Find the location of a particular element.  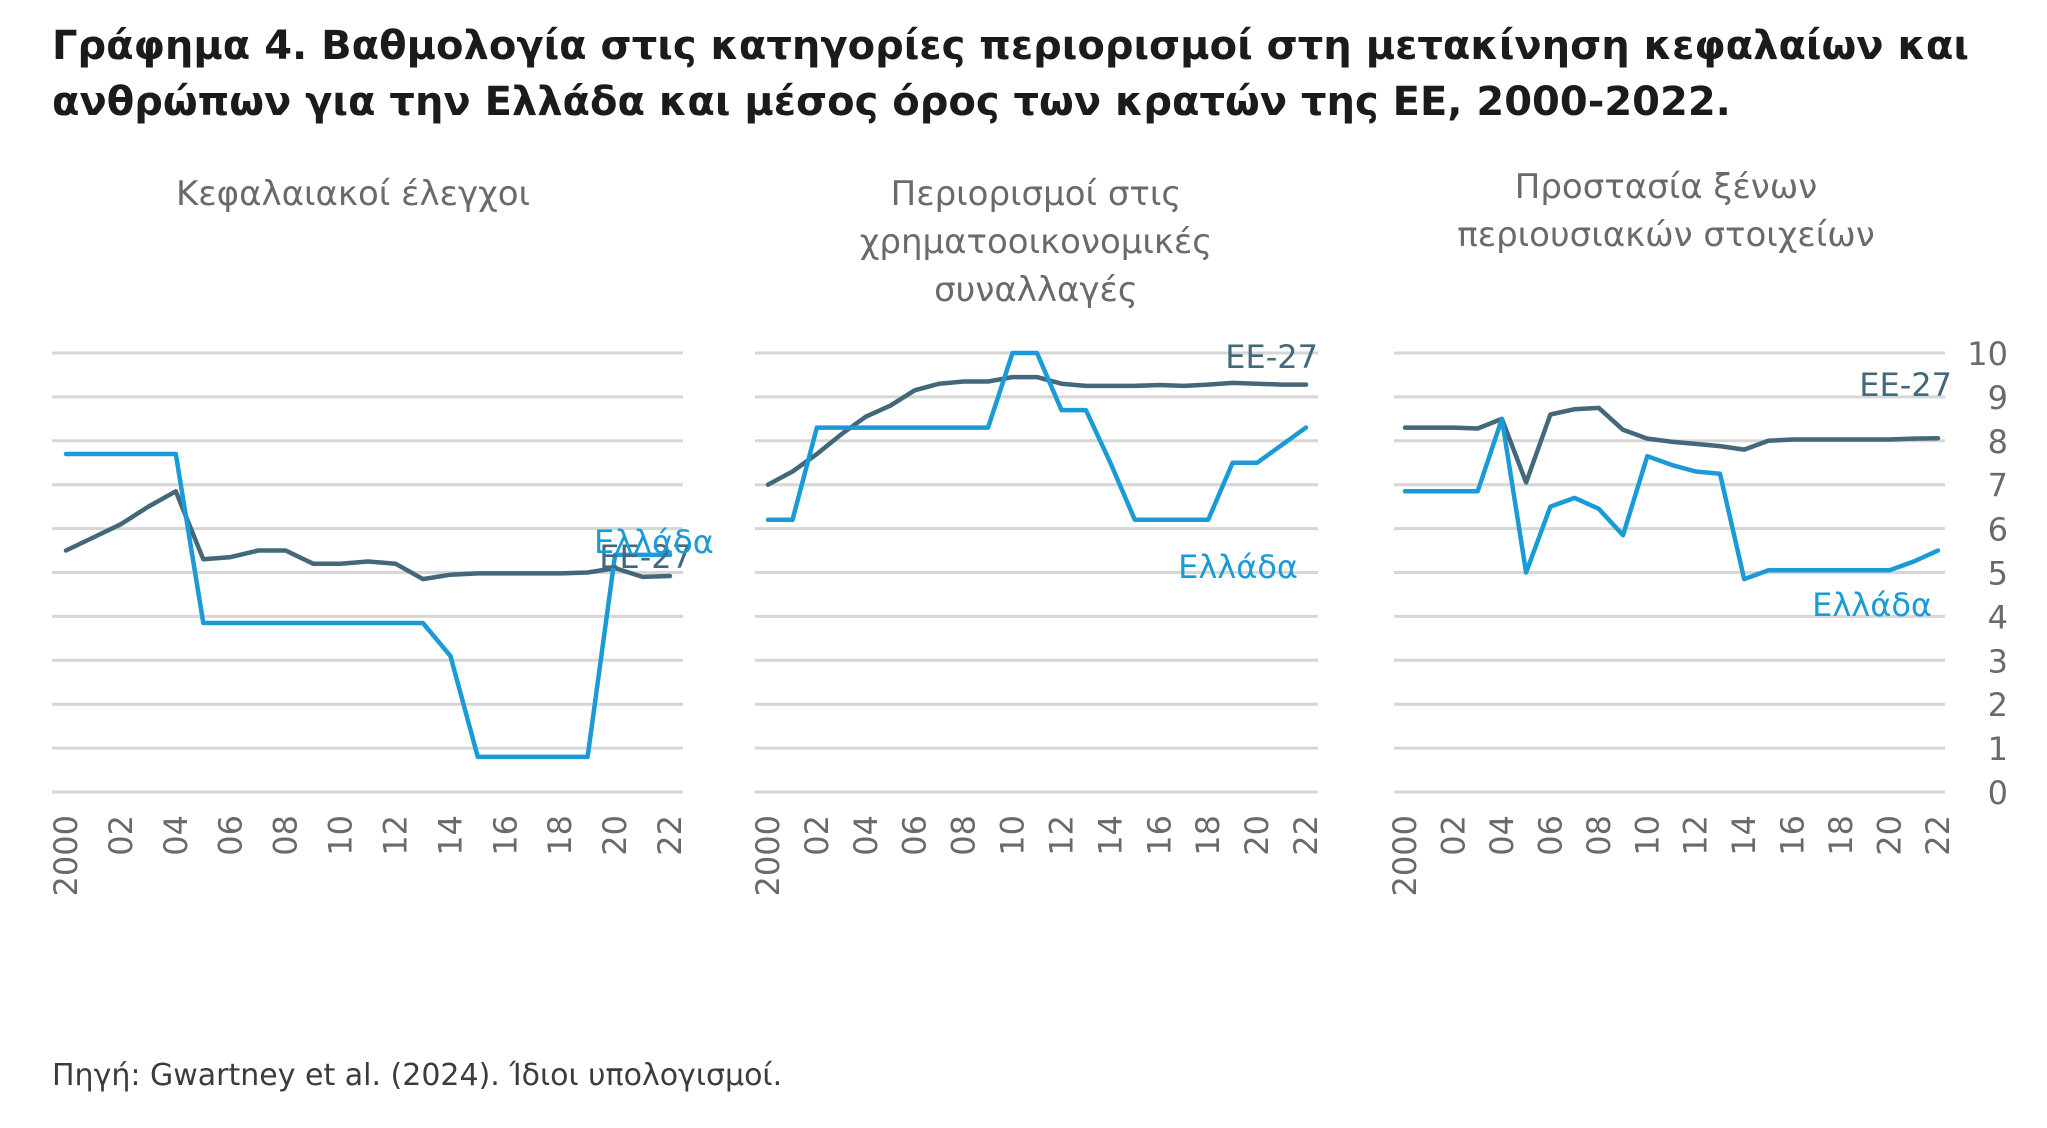

panel-3-title-line-1: Προστασία ξένων is located at coordinates (1666, 187).